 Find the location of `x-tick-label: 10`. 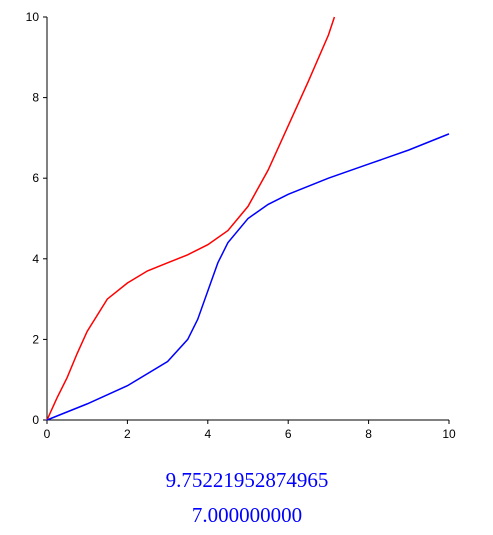

x-tick-label: 10 is located at coordinates (449, 434).